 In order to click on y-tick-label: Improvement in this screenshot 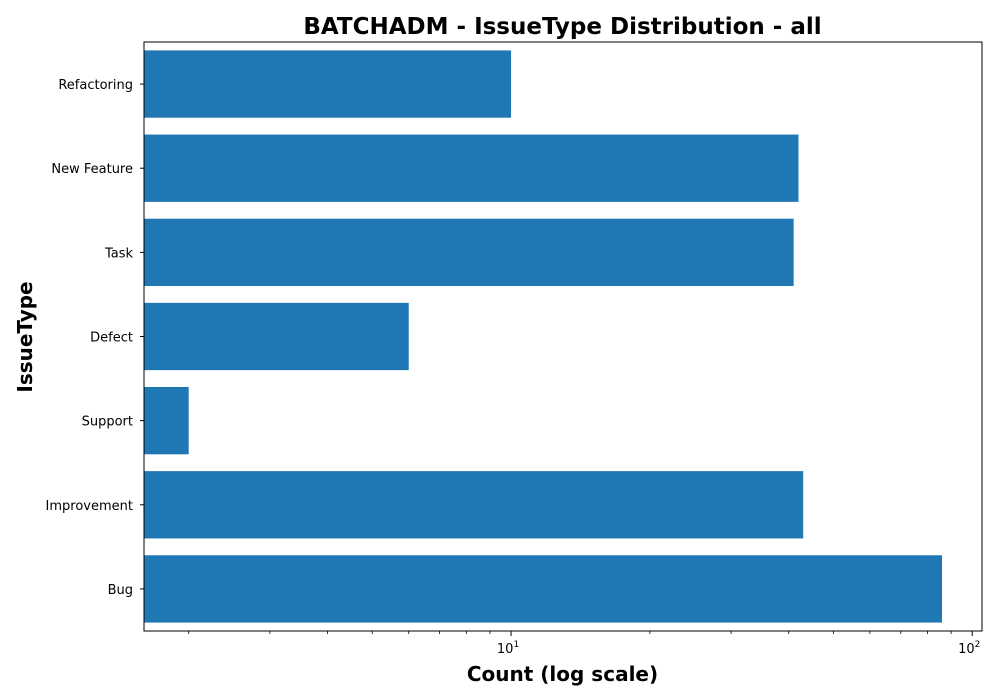, I will do `click(89, 506)`.